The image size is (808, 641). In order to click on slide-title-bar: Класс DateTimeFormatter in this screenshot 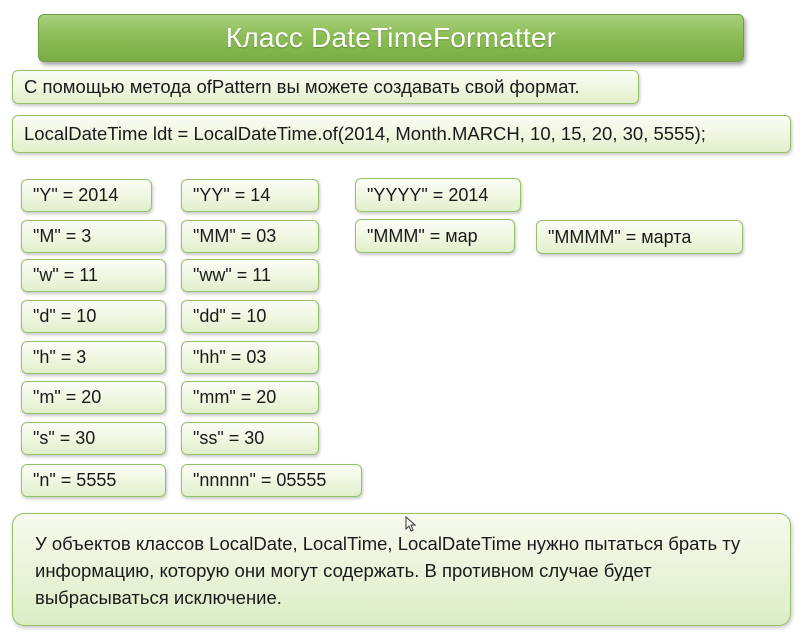, I will do `click(391, 38)`.